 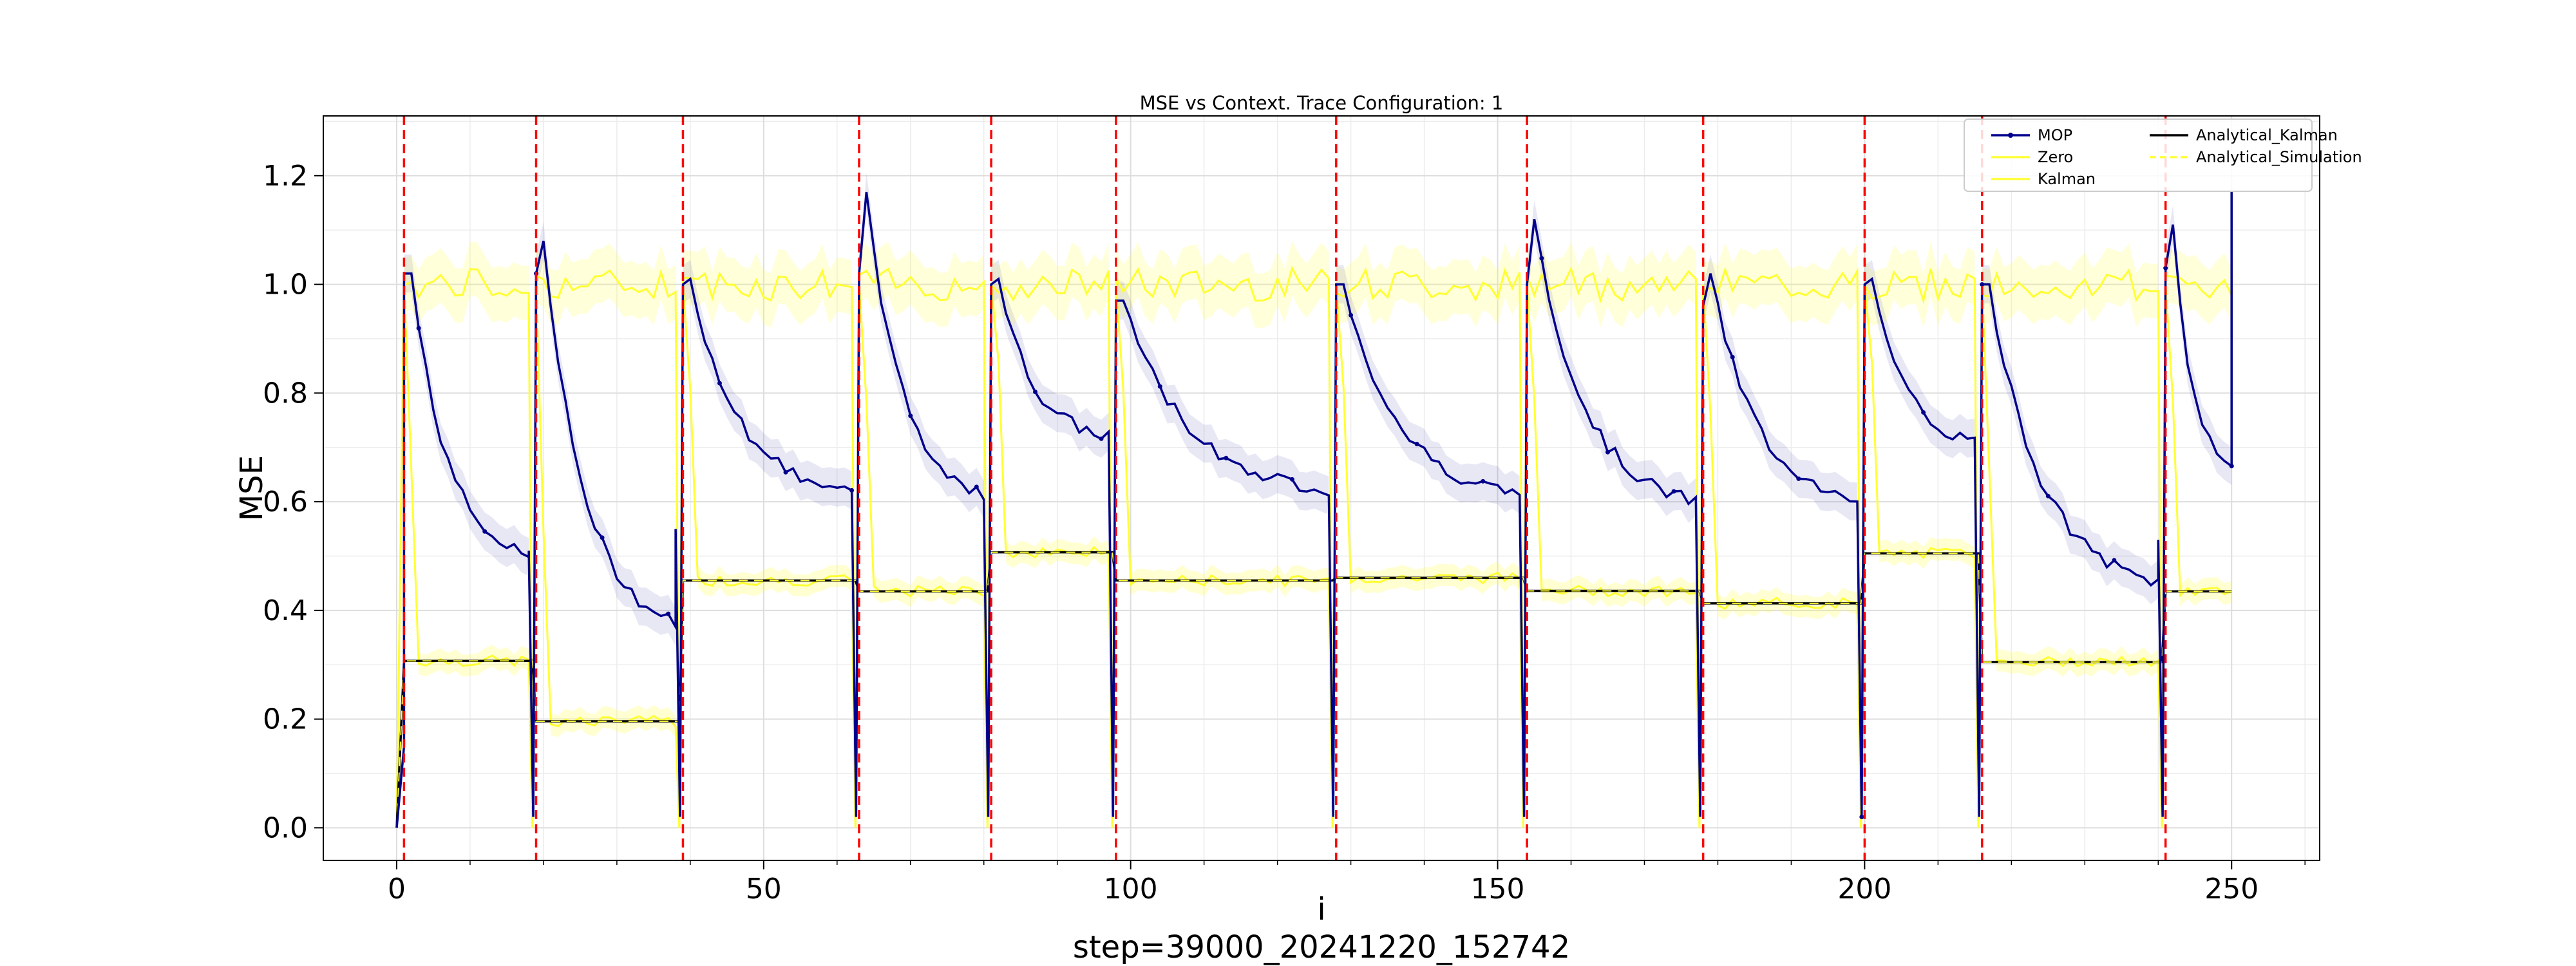 I want to click on legend-marker, so click(x=2010, y=135).